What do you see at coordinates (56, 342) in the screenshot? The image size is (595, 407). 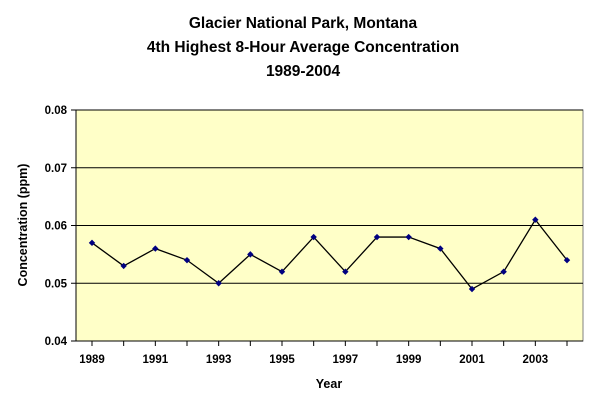 I see `y-tick-label: 0.04` at bounding box center [56, 342].